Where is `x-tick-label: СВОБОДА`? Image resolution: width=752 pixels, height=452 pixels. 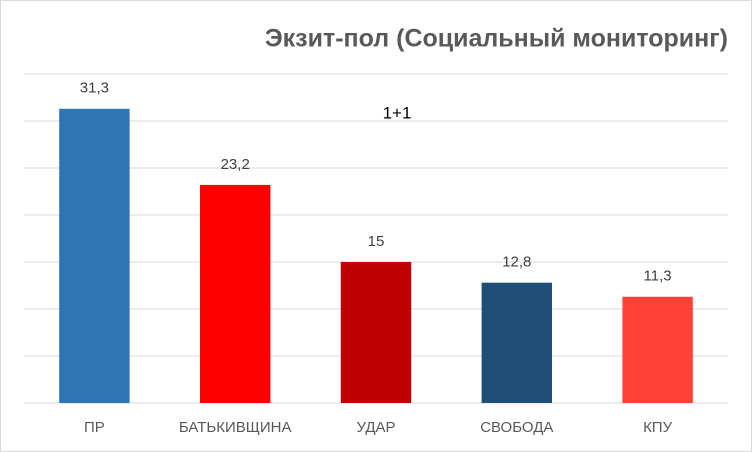
x-tick-label: СВОБОДА is located at coordinates (516, 427).